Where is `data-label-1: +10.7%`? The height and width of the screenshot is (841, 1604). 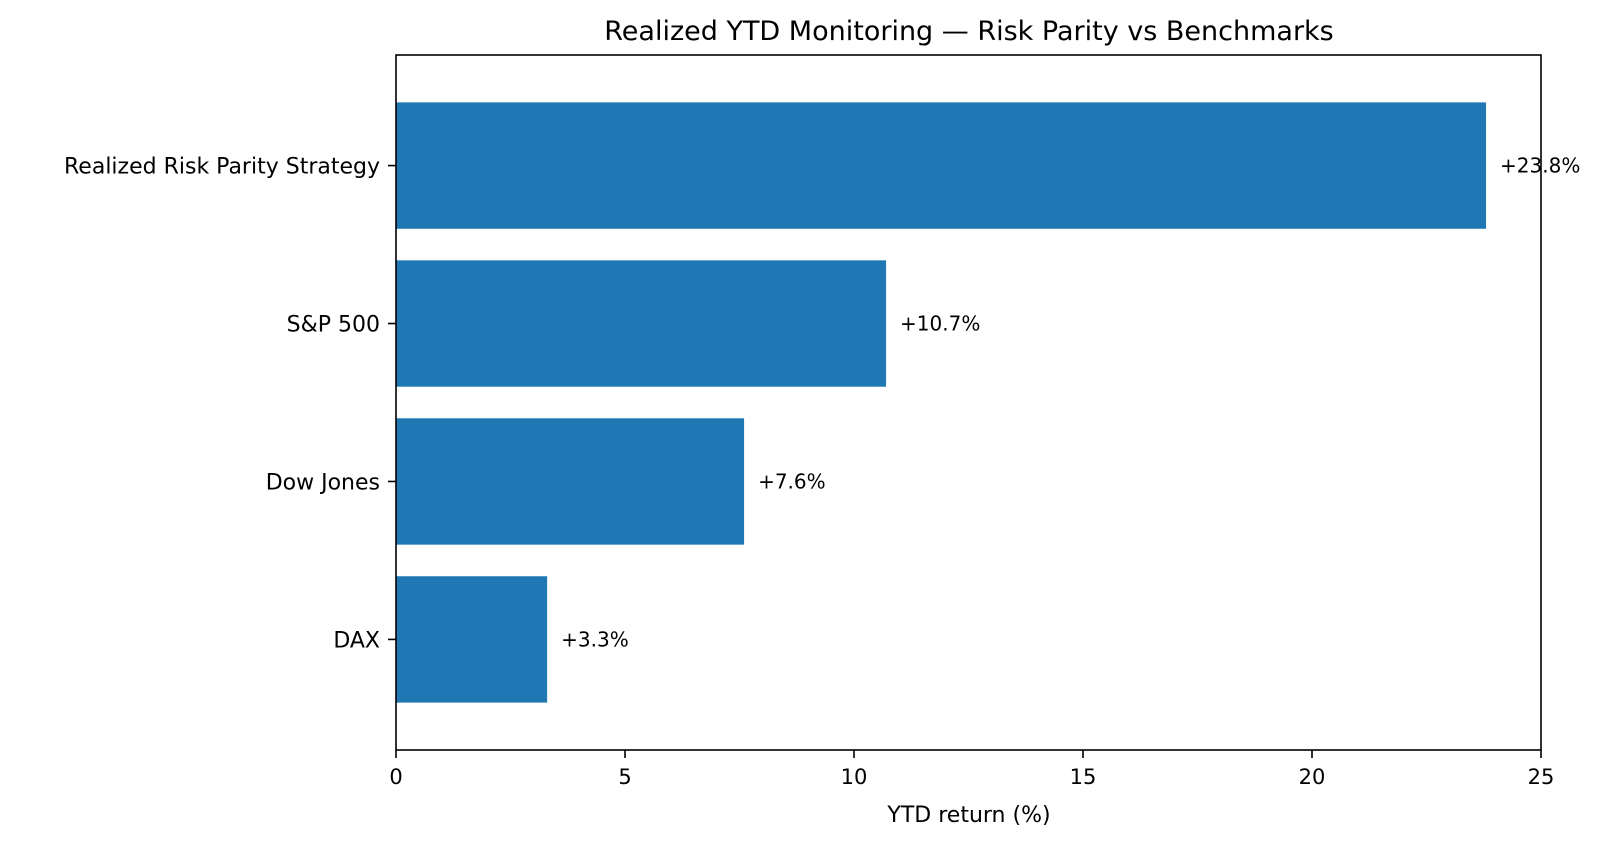
data-label-1: +10.7% is located at coordinates (940, 324).